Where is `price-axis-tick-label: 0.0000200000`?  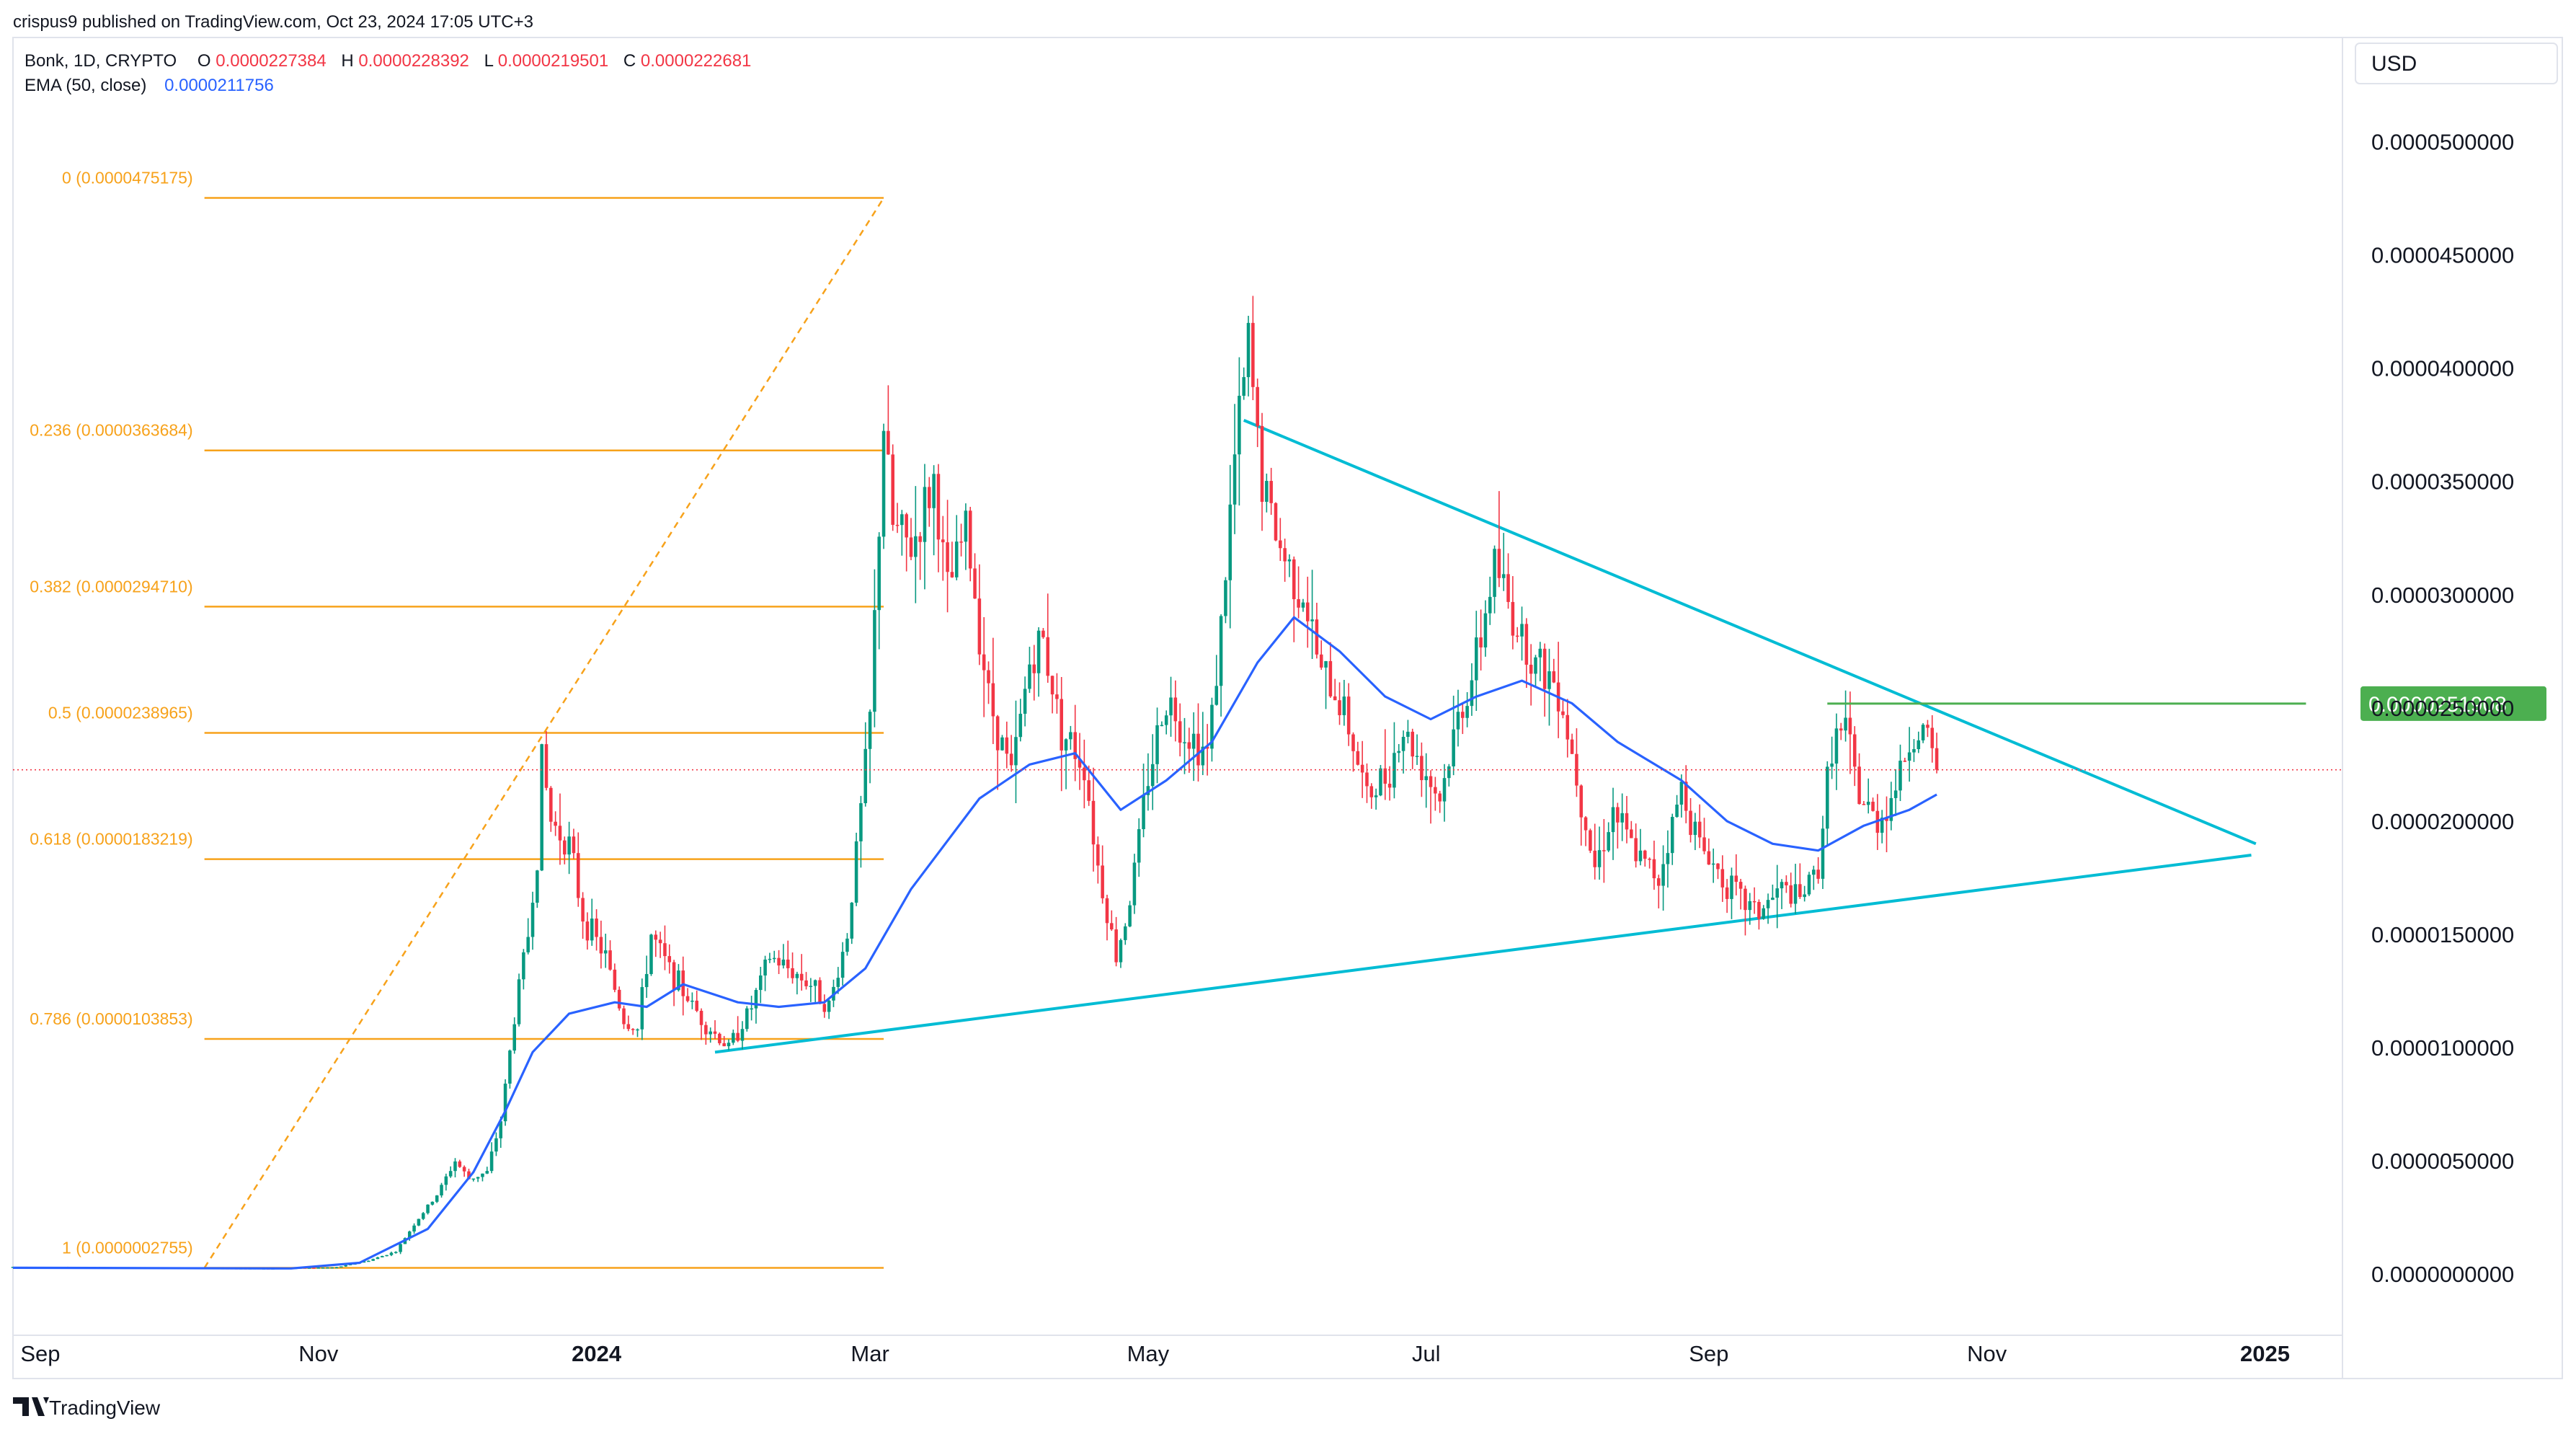
price-axis-tick-label: 0.0000200000 is located at coordinates (2442, 822).